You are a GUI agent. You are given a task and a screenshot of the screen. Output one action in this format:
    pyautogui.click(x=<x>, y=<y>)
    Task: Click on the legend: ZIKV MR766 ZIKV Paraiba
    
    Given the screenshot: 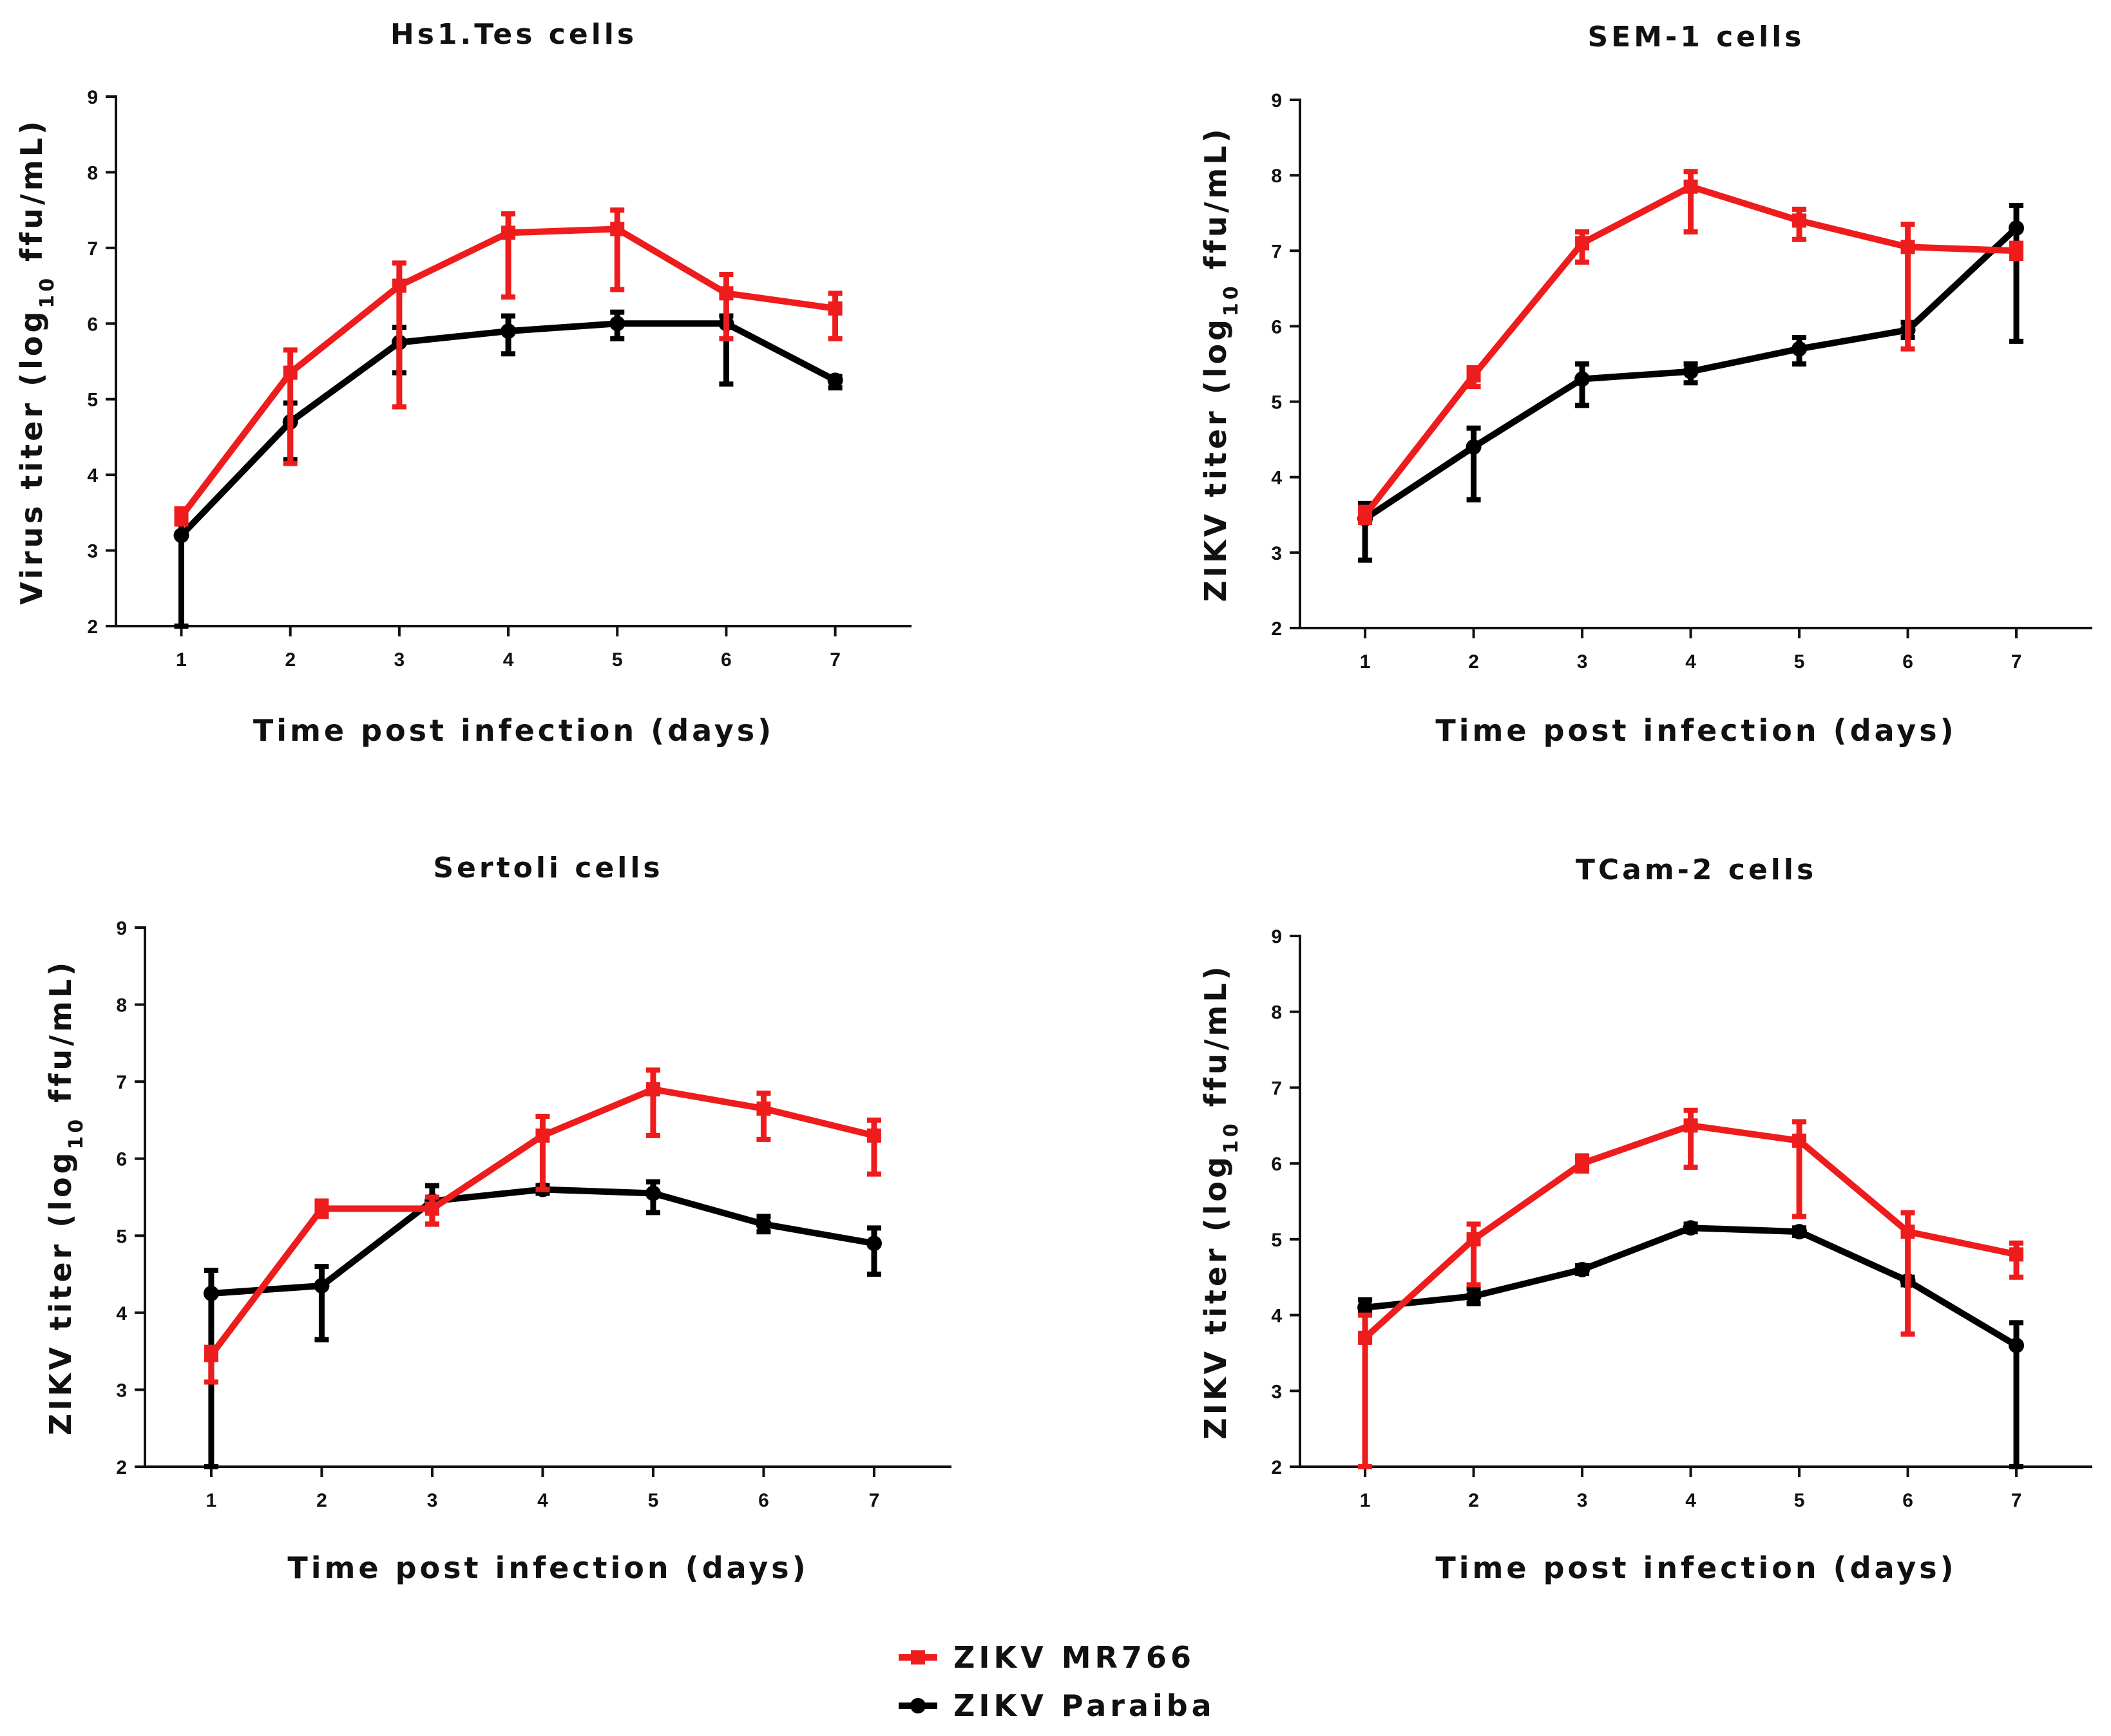 What is the action you would take?
    pyautogui.click(x=1055, y=1681)
    